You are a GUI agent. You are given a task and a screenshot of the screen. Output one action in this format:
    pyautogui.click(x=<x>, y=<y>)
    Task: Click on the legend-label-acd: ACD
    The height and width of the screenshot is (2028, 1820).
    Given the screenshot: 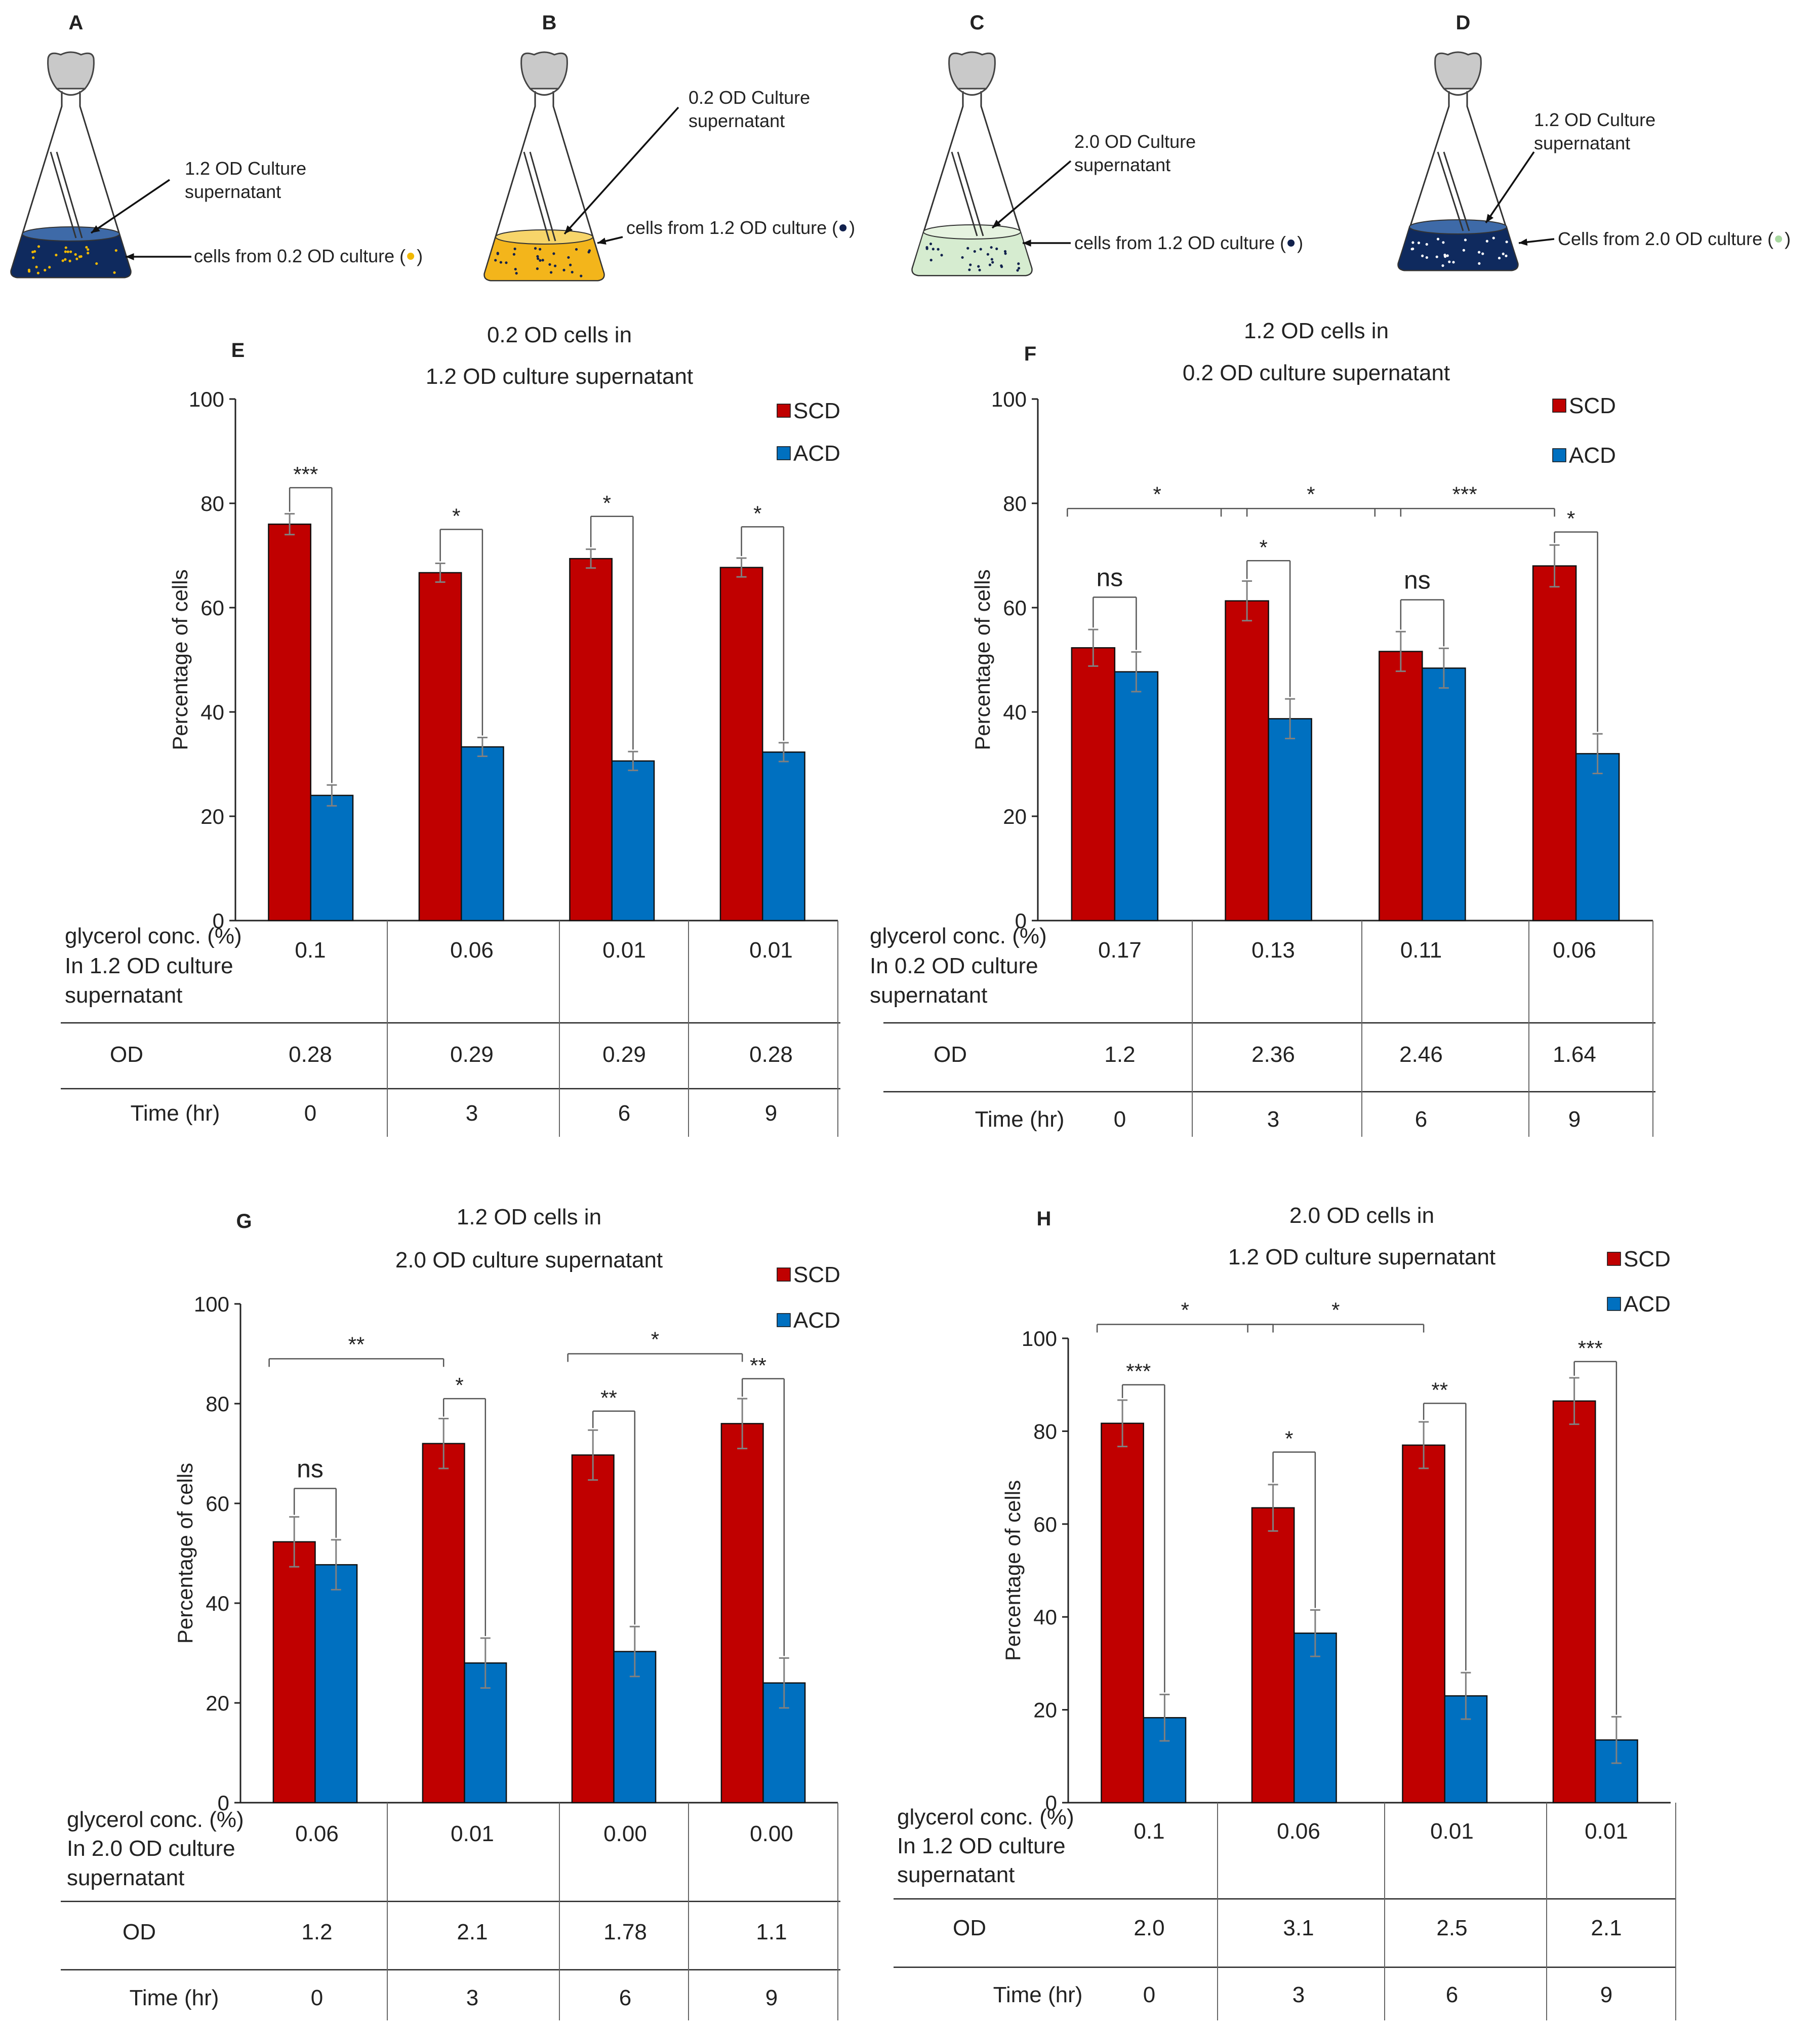 What is the action you would take?
    pyautogui.click(x=816, y=453)
    